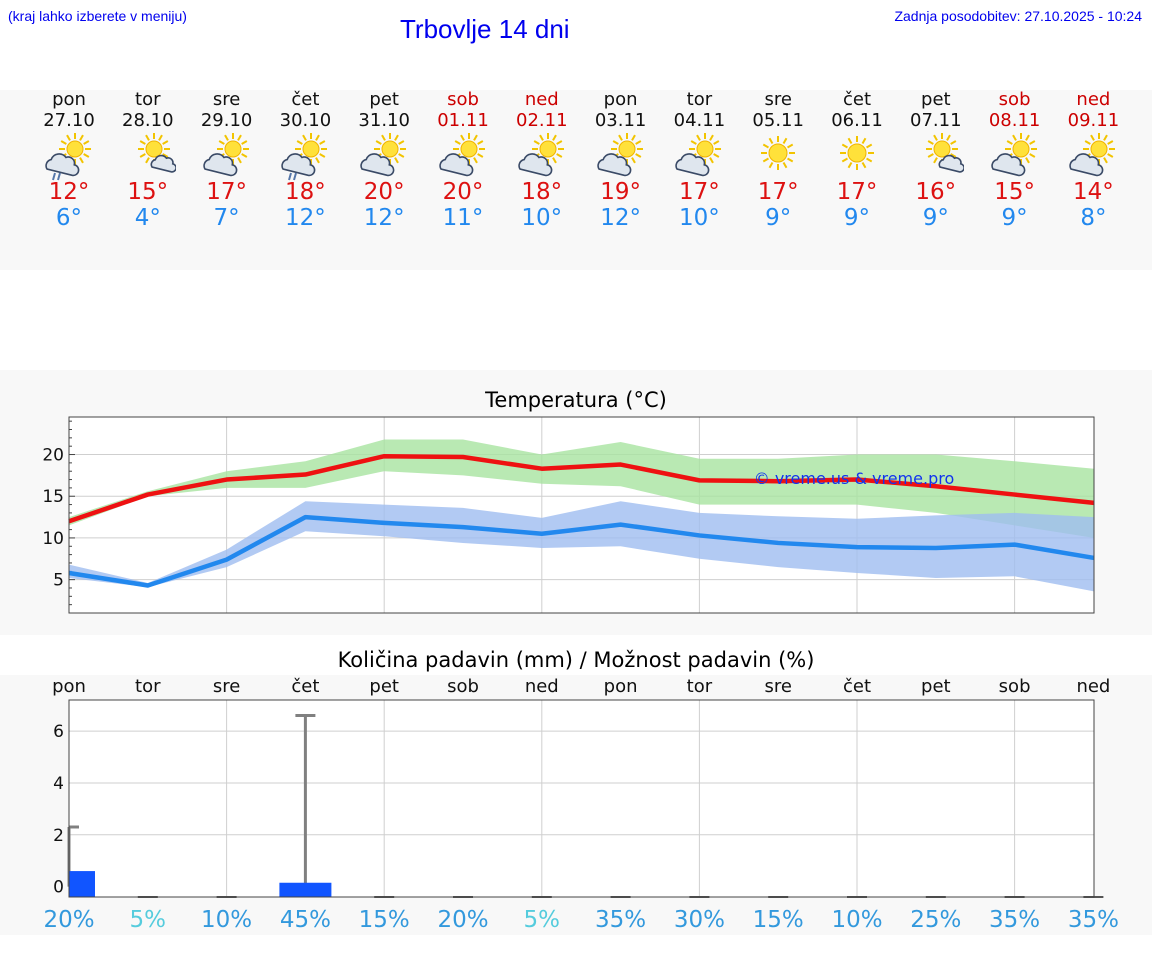 This screenshot has width=1152, height=975. I want to click on day-date: 31.10, so click(384, 120).